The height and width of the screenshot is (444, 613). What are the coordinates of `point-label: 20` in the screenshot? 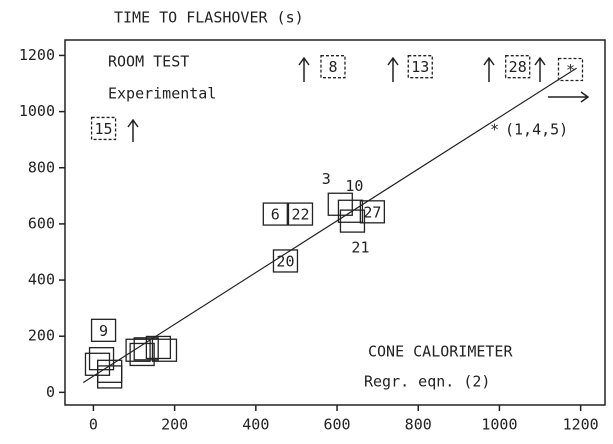 It's located at (285, 261).